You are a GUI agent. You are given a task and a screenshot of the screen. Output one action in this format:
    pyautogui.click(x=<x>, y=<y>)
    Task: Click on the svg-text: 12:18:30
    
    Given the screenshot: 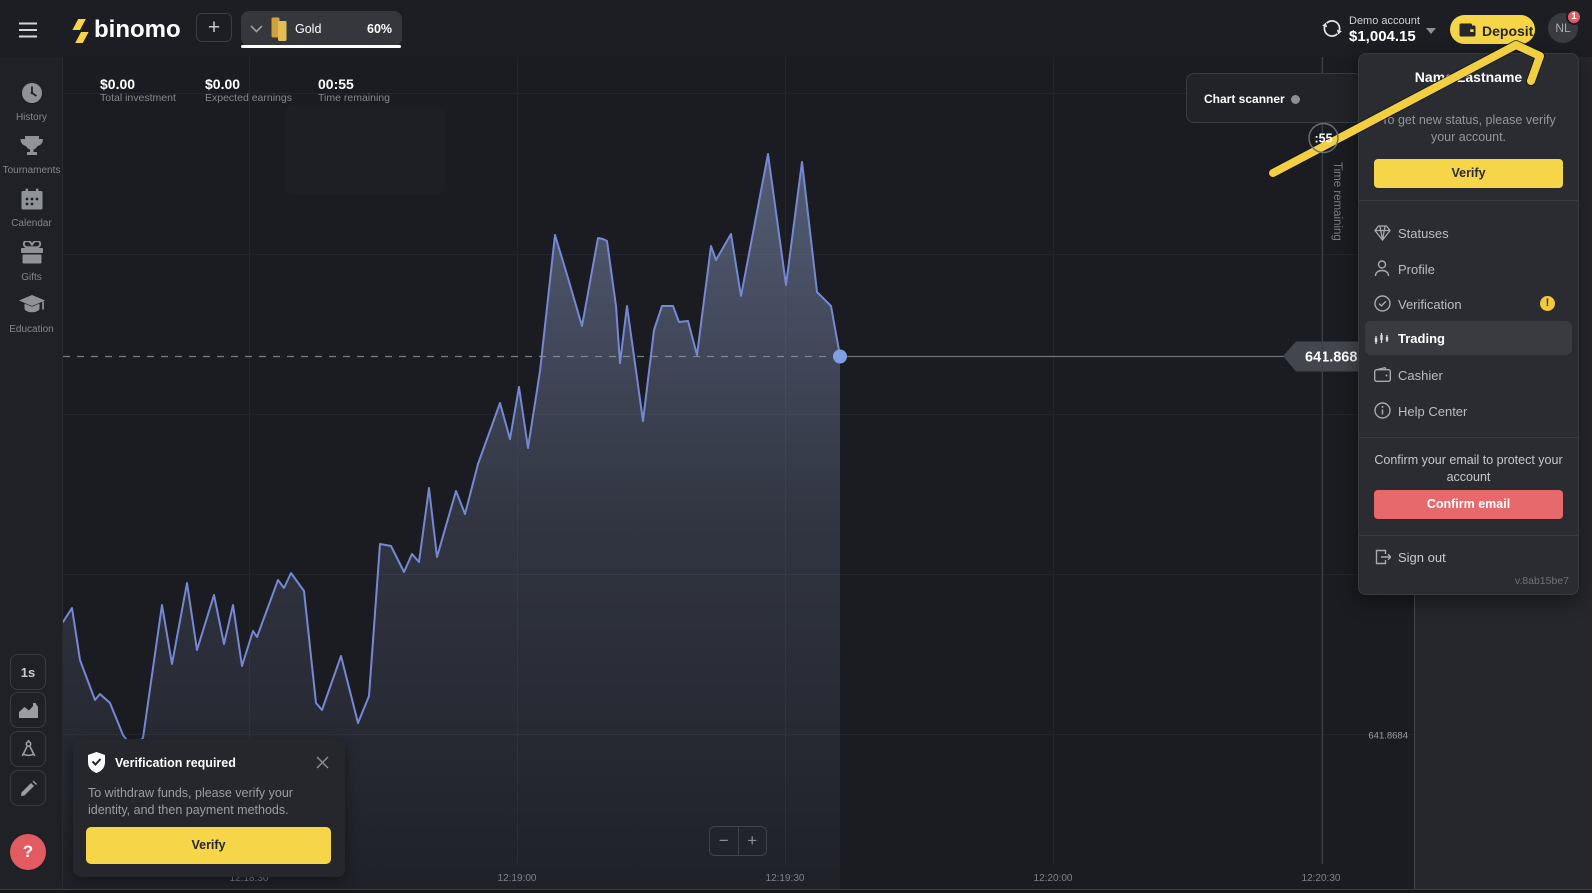 What is the action you would take?
    pyautogui.click(x=249, y=878)
    